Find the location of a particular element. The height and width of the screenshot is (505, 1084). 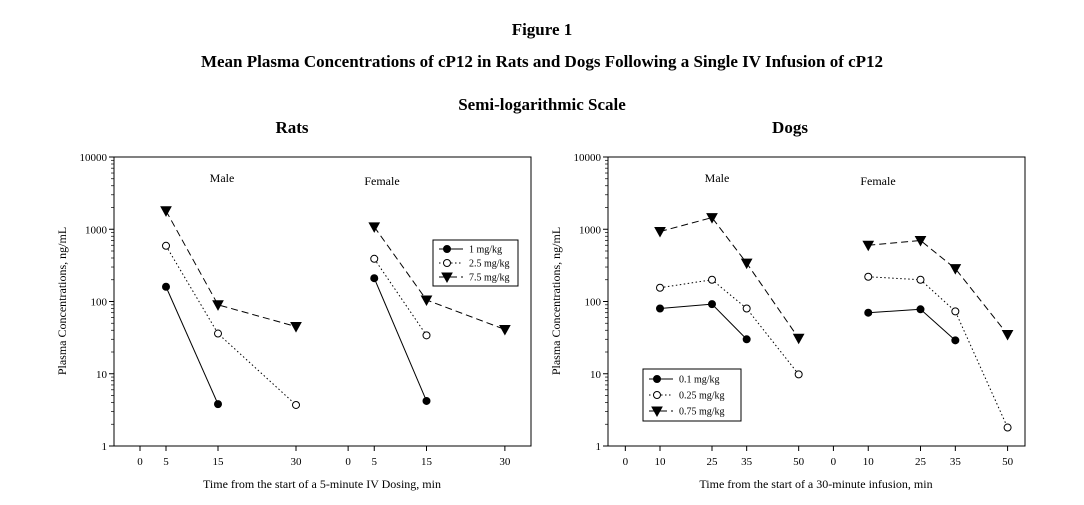

legend-label: 0.1 mg/kg is located at coordinates (699, 380).